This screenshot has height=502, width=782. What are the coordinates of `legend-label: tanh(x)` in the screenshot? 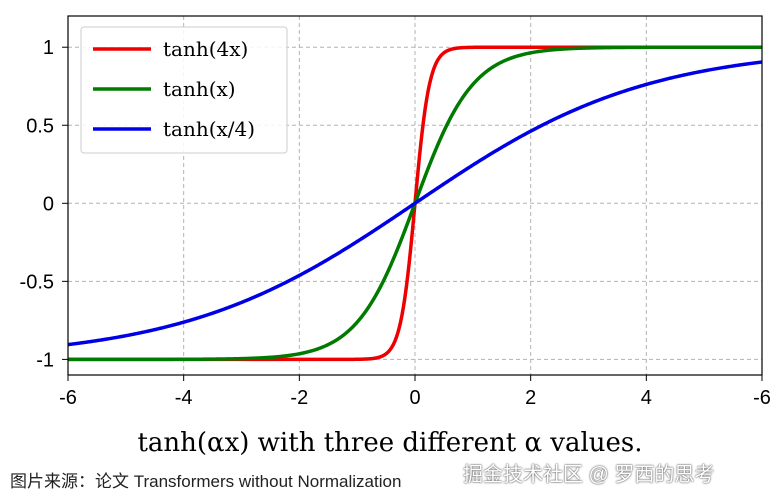 It's located at (199, 89).